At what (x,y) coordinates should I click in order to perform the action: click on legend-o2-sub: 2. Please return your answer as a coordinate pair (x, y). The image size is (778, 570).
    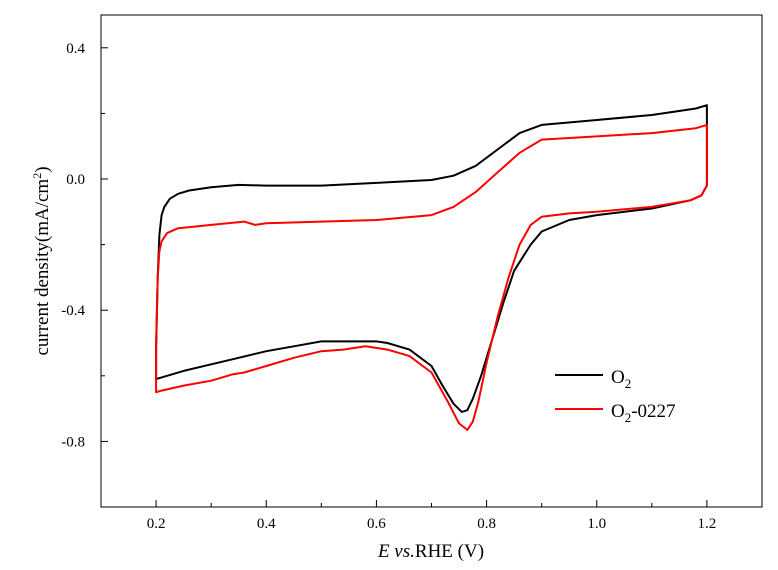
    Looking at the image, I should click on (628, 383).